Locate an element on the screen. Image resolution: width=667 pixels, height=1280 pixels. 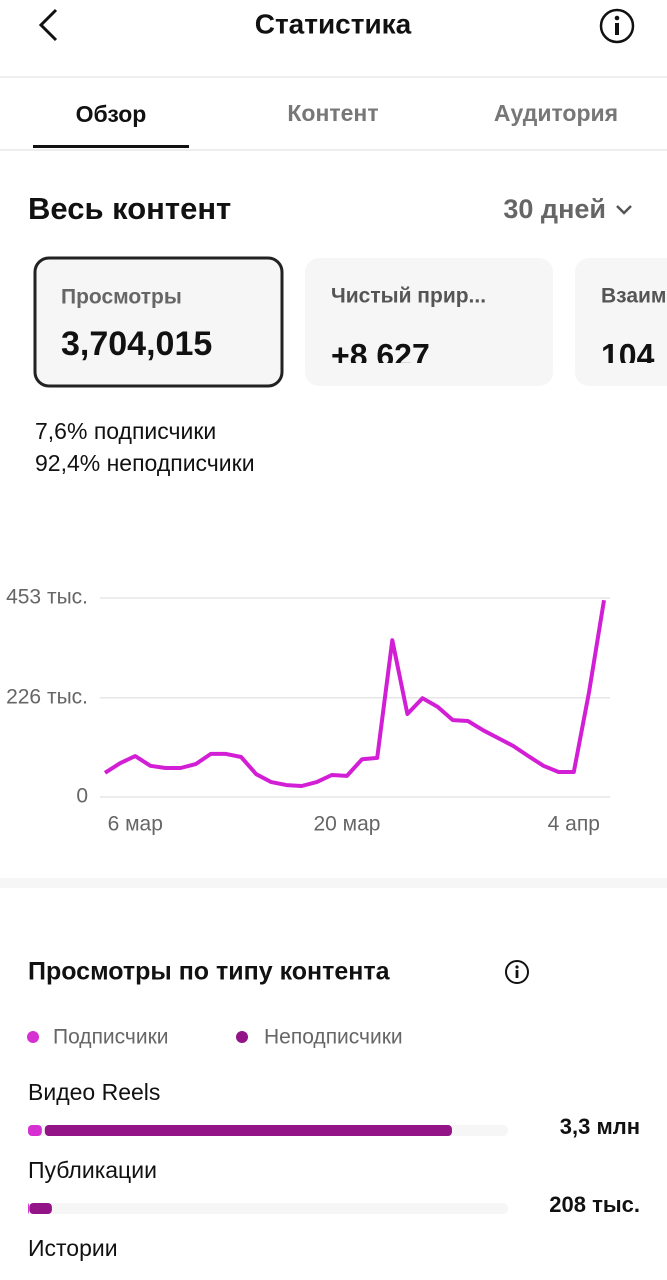
card-label: Взаим is located at coordinates (633, 296).